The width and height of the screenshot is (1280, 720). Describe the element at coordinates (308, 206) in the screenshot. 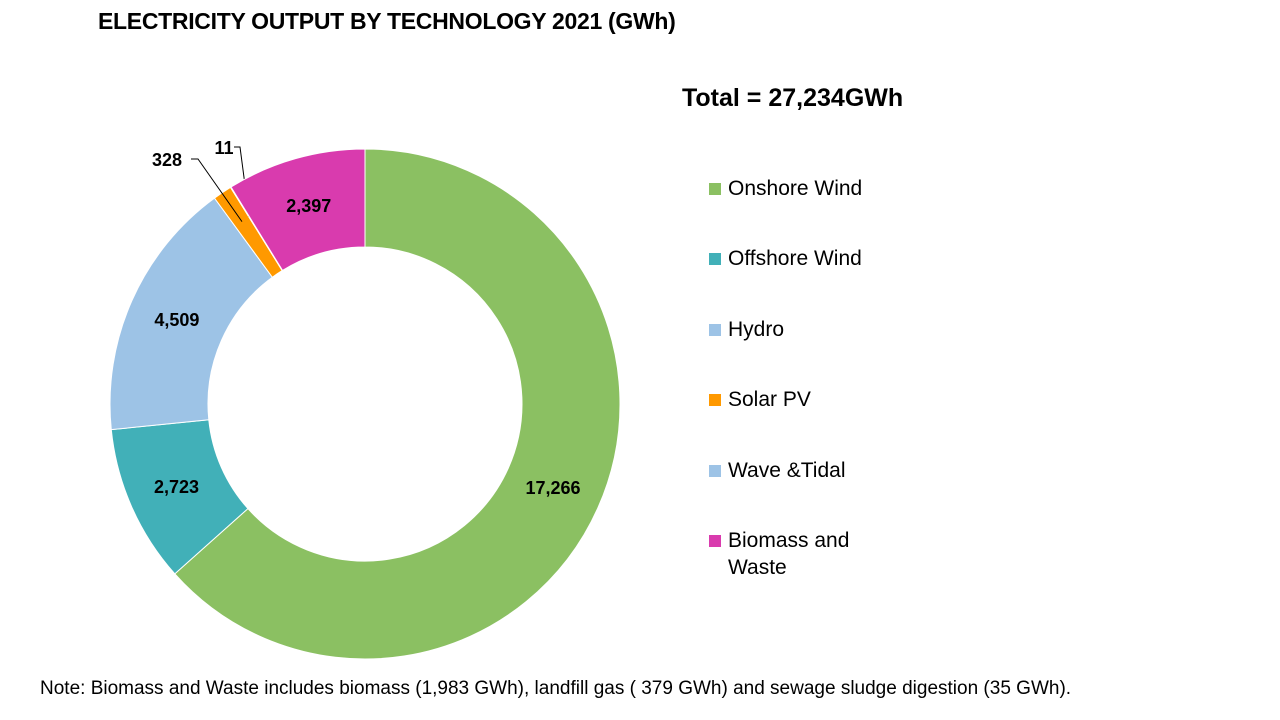

I see `data-label-biomass-and-waste: 2,397` at that location.